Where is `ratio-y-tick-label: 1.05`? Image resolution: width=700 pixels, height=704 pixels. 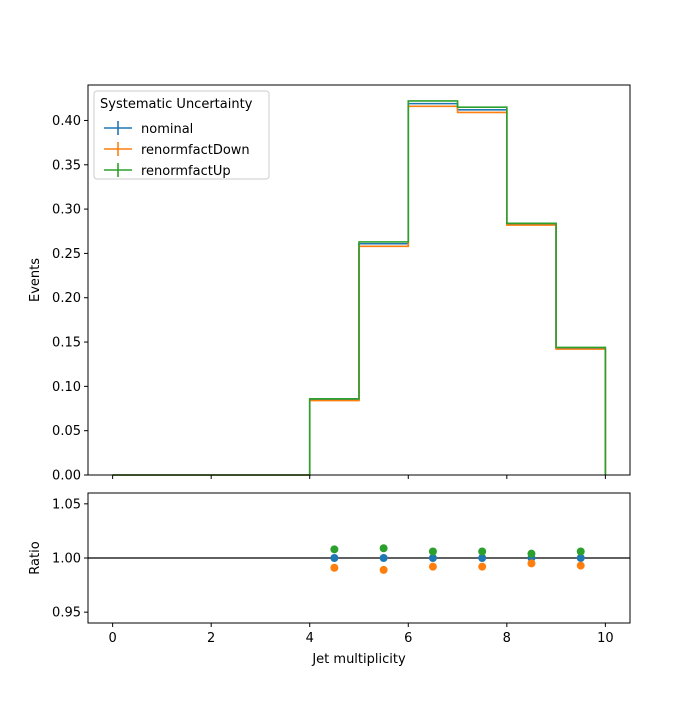
ratio-y-tick-label: 1.05 is located at coordinates (66, 504).